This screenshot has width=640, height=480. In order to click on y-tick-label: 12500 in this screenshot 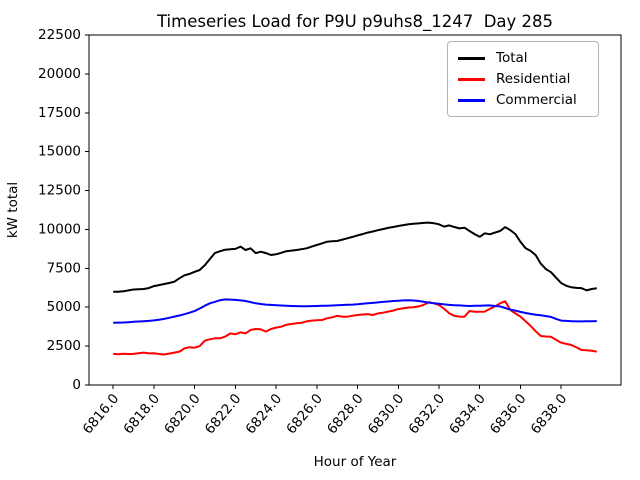, I will do `click(59, 191)`.